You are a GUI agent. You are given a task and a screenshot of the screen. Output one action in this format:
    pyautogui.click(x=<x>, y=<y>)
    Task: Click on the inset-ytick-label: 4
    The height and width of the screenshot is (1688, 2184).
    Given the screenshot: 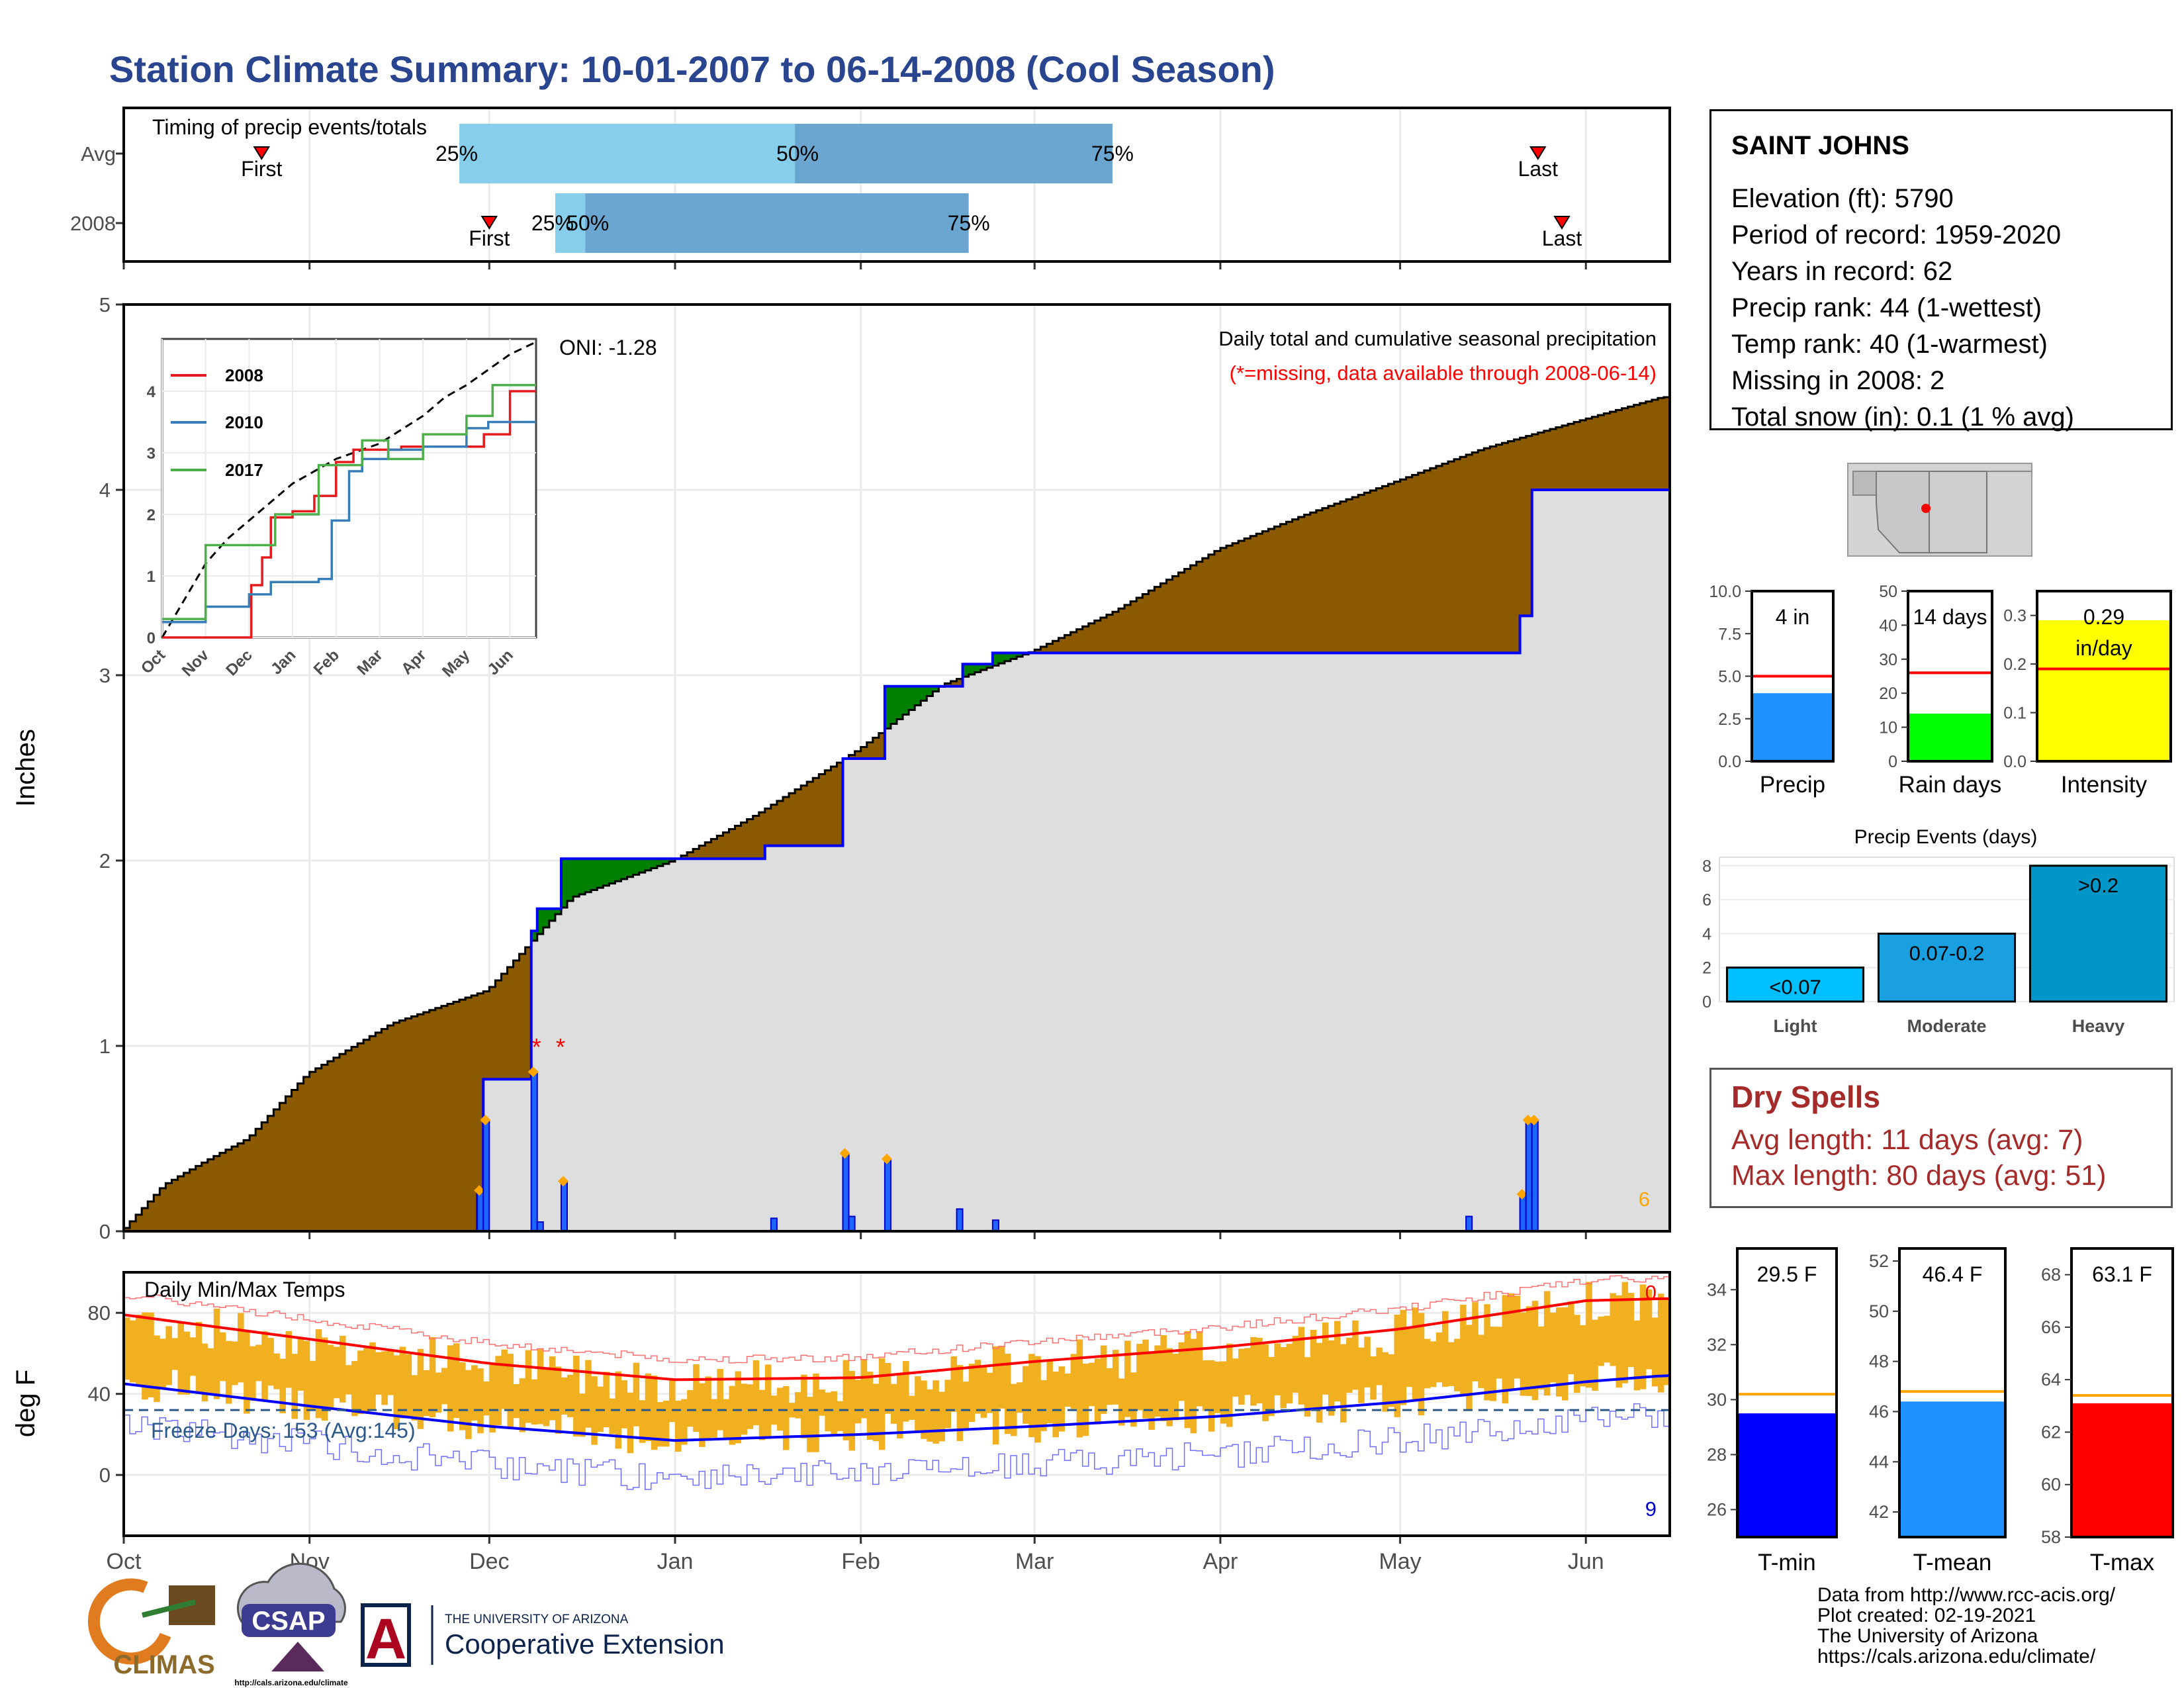 What is the action you would take?
    pyautogui.click(x=151, y=392)
    